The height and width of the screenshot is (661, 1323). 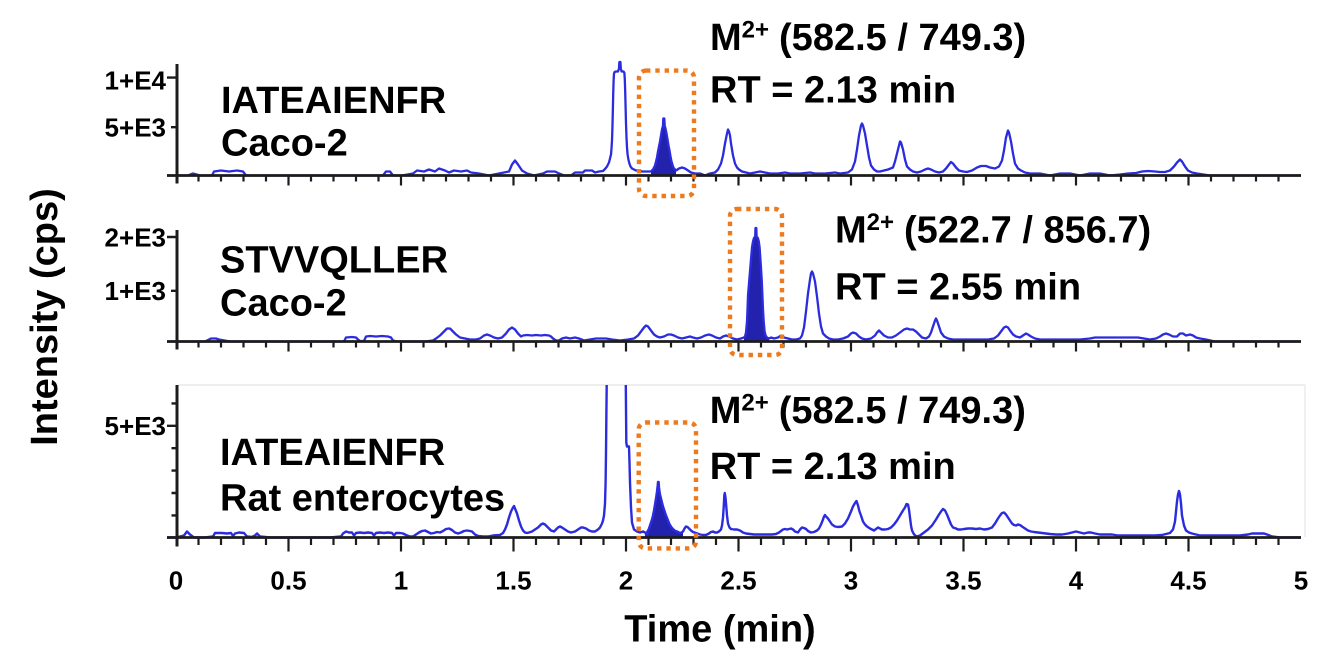 What do you see at coordinates (176, 581) in the screenshot?
I see `svg-text: 0` at bounding box center [176, 581].